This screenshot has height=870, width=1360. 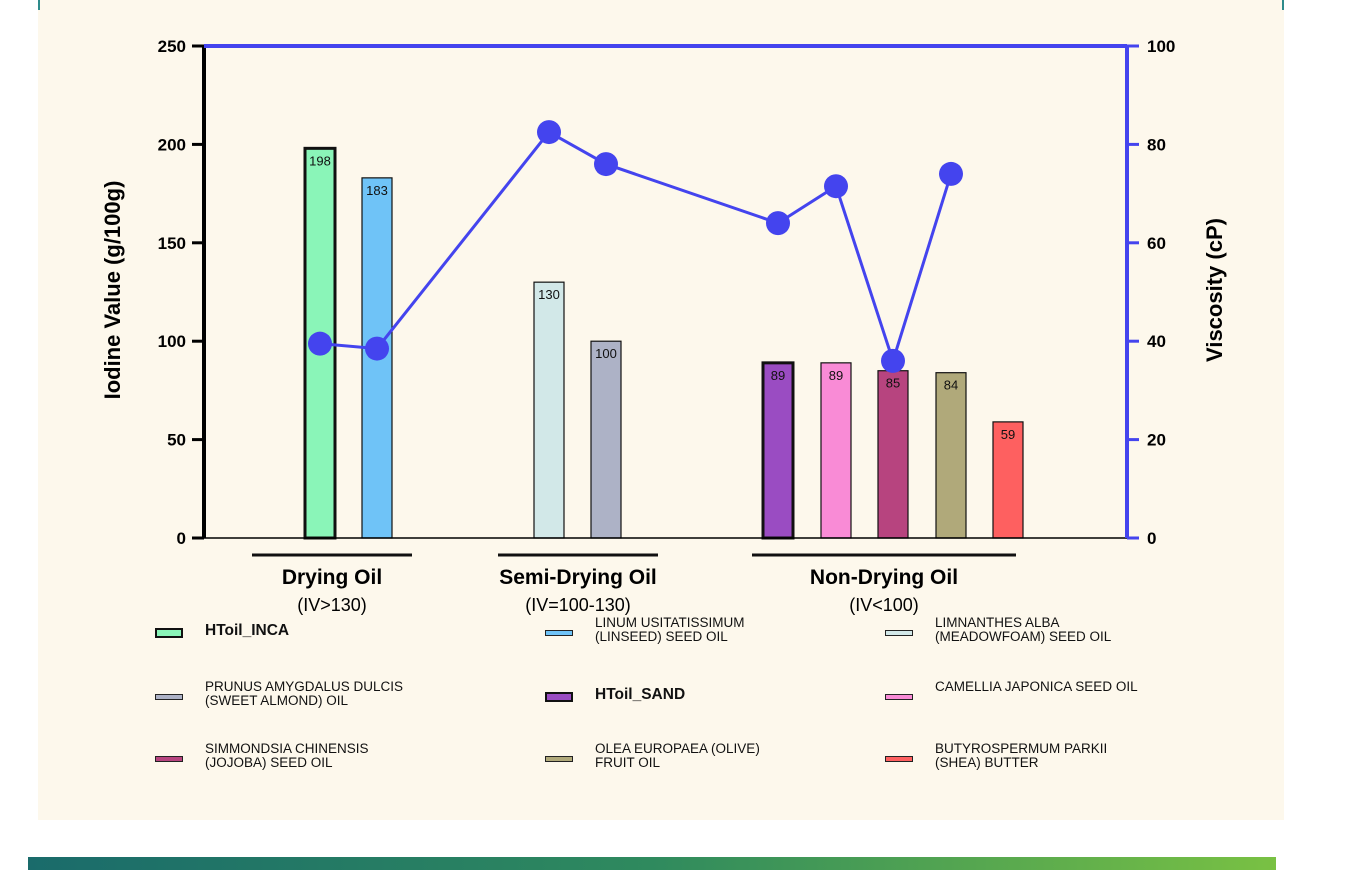 What do you see at coordinates (578, 577) in the screenshot?
I see `group-name-1: Semi-Drying Oil` at bounding box center [578, 577].